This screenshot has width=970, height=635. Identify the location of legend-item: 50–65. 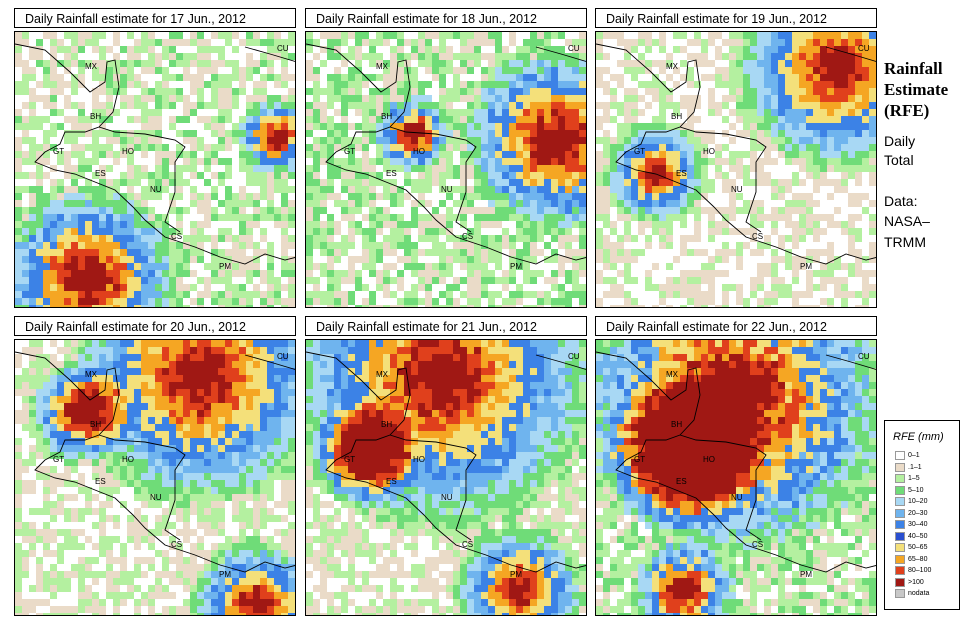
(911, 548).